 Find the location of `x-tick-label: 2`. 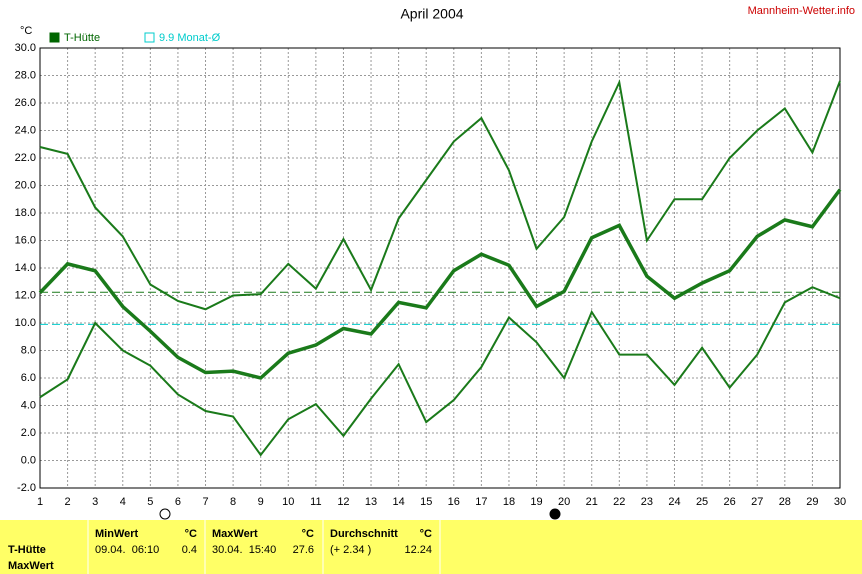

x-tick-label: 2 is located at coordinates (68, 502).